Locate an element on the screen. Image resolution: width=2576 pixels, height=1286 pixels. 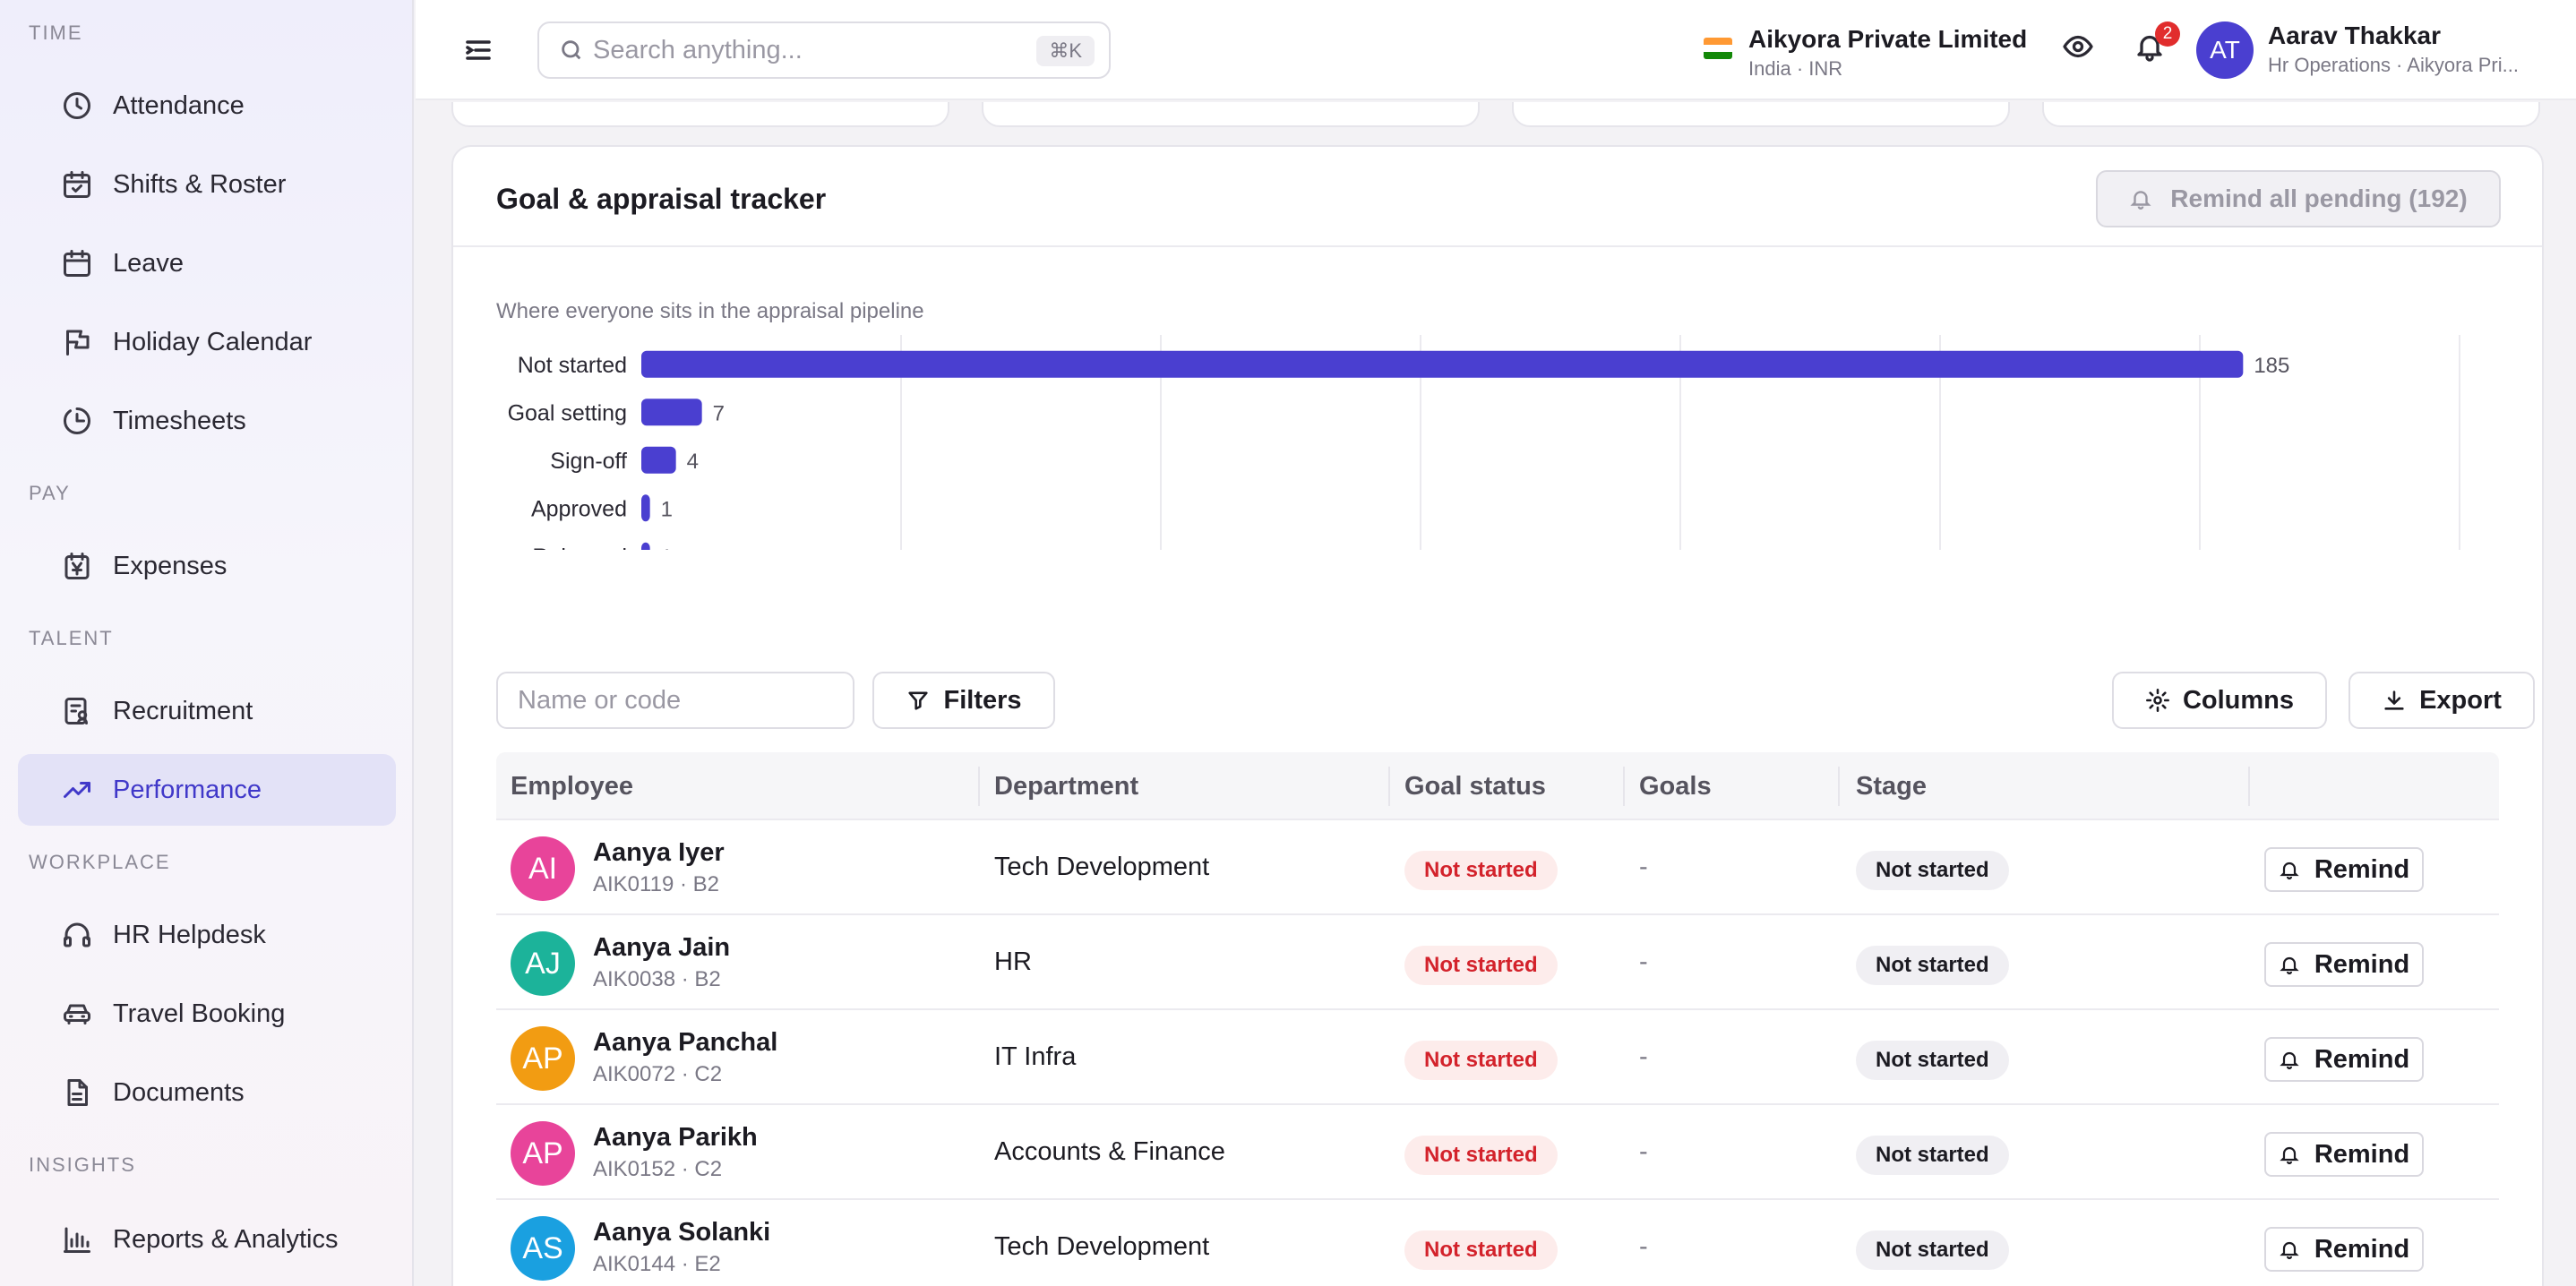
sidebar-item-label: Attendance is located at coordinates (179, 105).